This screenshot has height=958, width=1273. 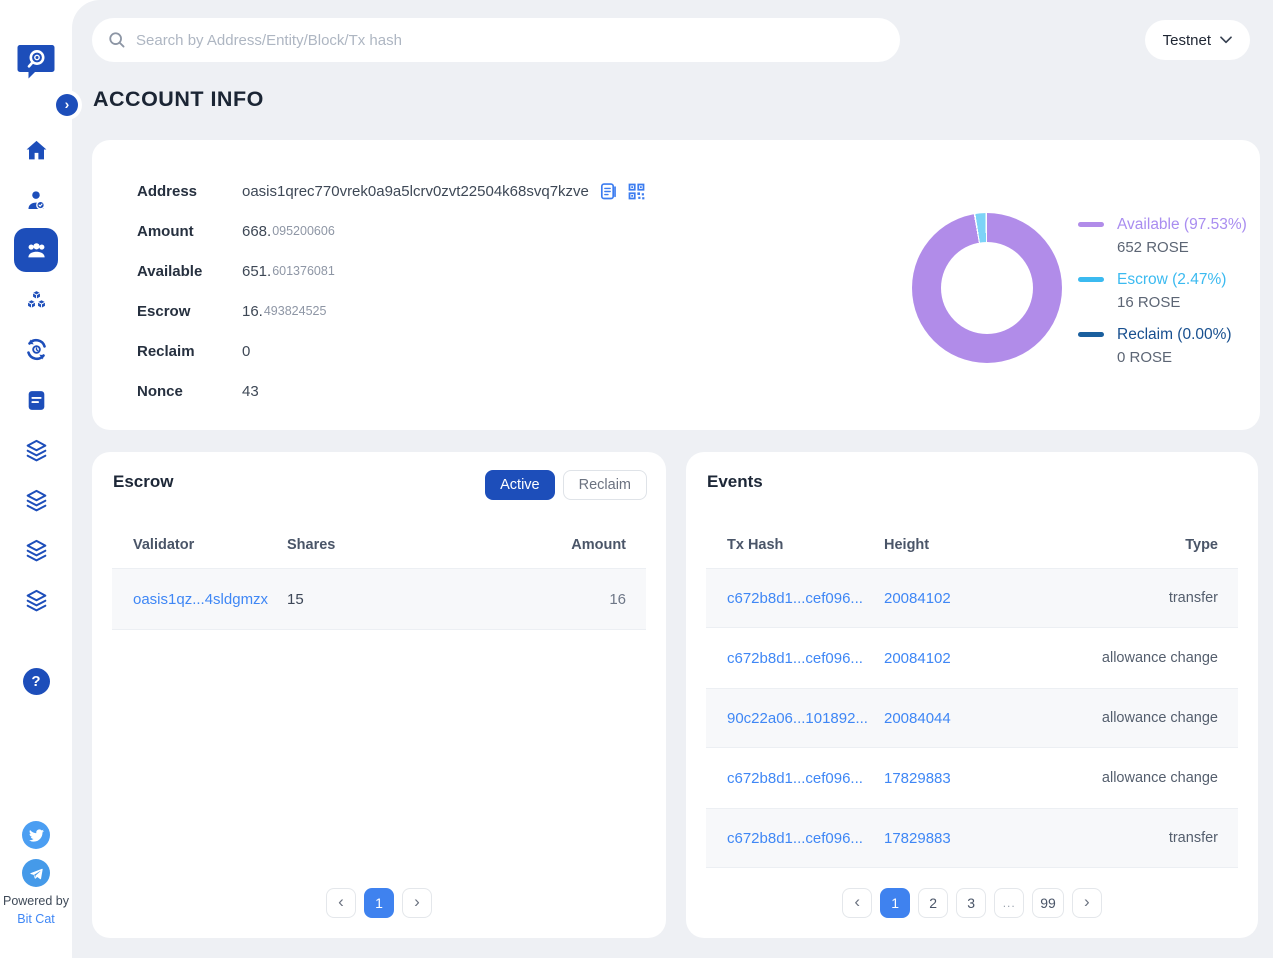 I want to click on field-label: Address, so click(x=167, y=191).